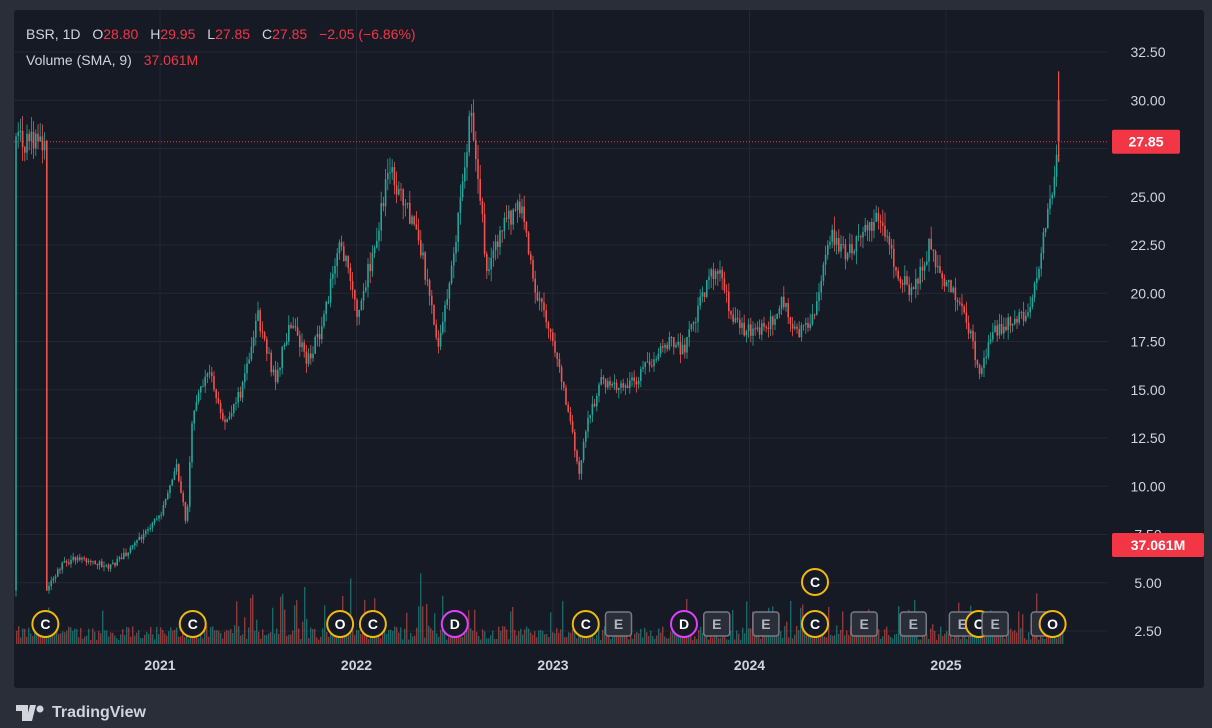  Describe the element at coordinates (1147, 245) in the screenshot. I see `y-tick-label: 22.50` at that location.